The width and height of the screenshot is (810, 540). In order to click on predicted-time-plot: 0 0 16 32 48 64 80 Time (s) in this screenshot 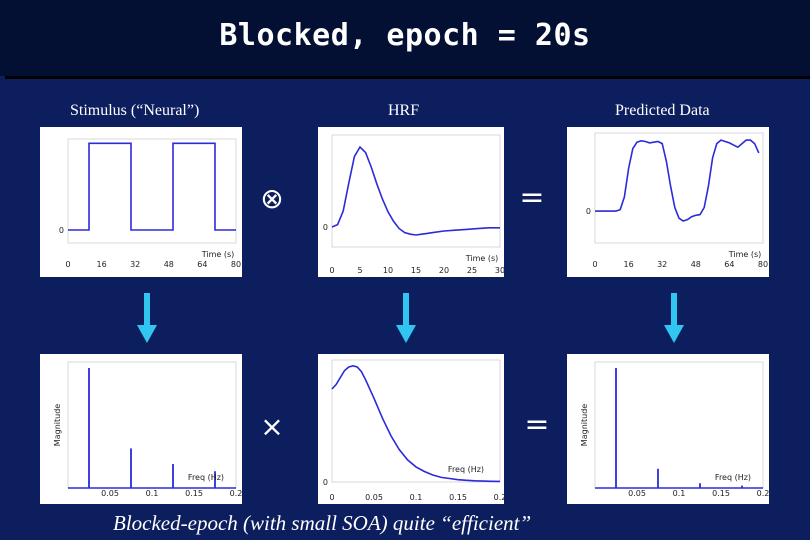, I will do `click(668, 202)`.